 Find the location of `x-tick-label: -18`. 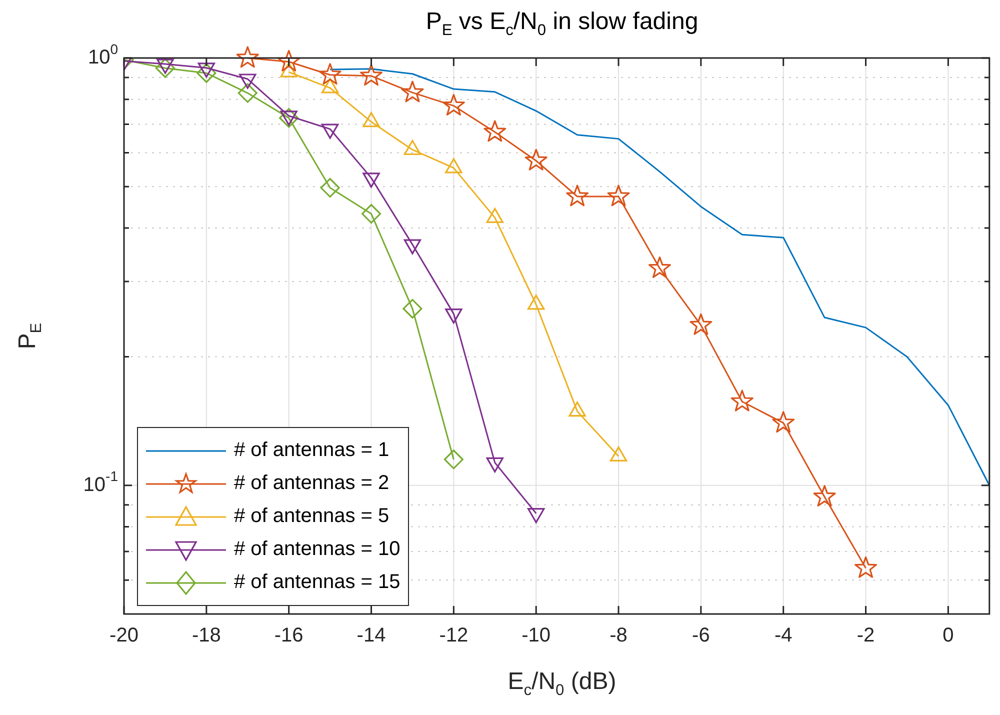

x-tick-label: -18 is located at coordinates (206, 635).